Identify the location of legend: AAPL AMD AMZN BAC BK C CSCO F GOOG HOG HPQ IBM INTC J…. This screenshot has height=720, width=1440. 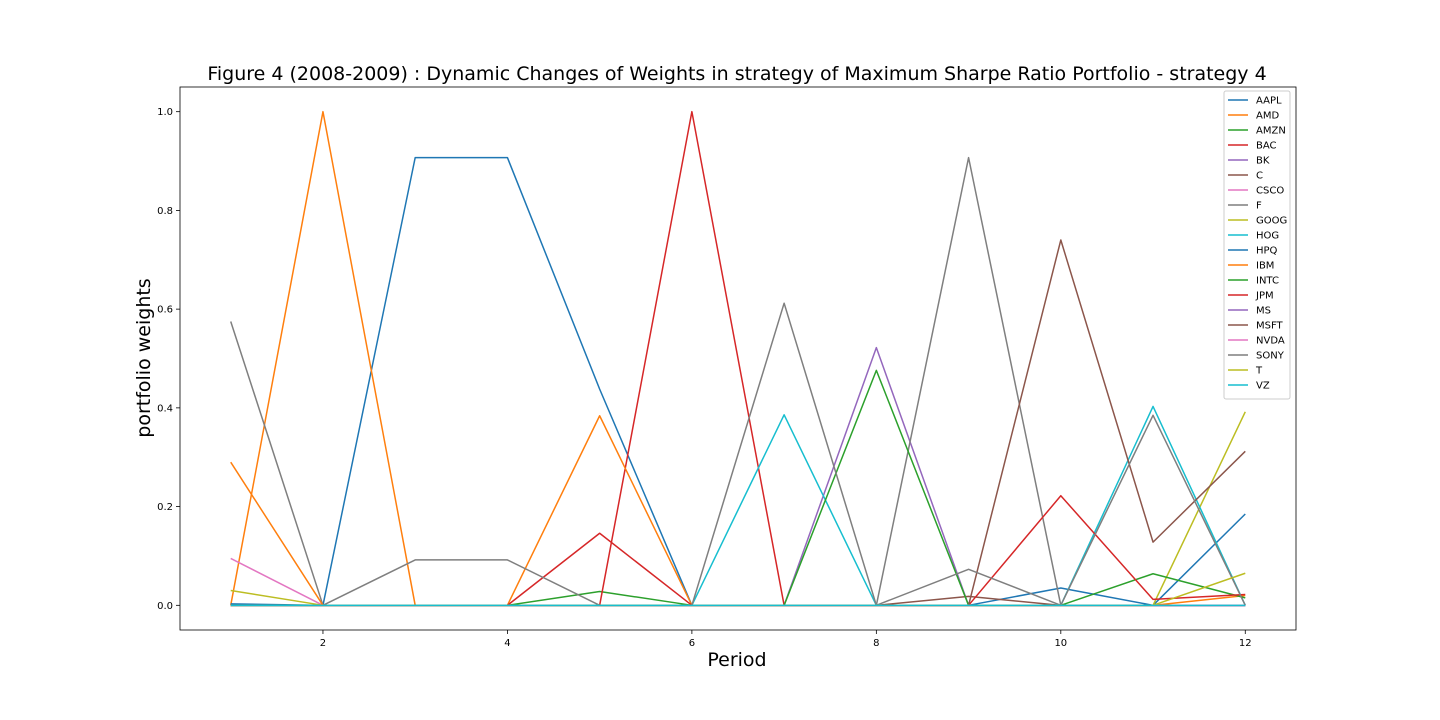
(1257, 245).